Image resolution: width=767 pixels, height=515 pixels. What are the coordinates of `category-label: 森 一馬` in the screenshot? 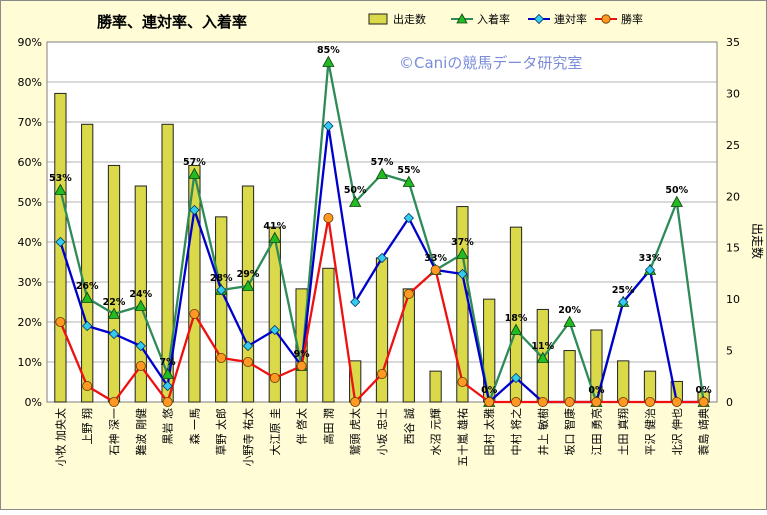 It's located at (194, 426).